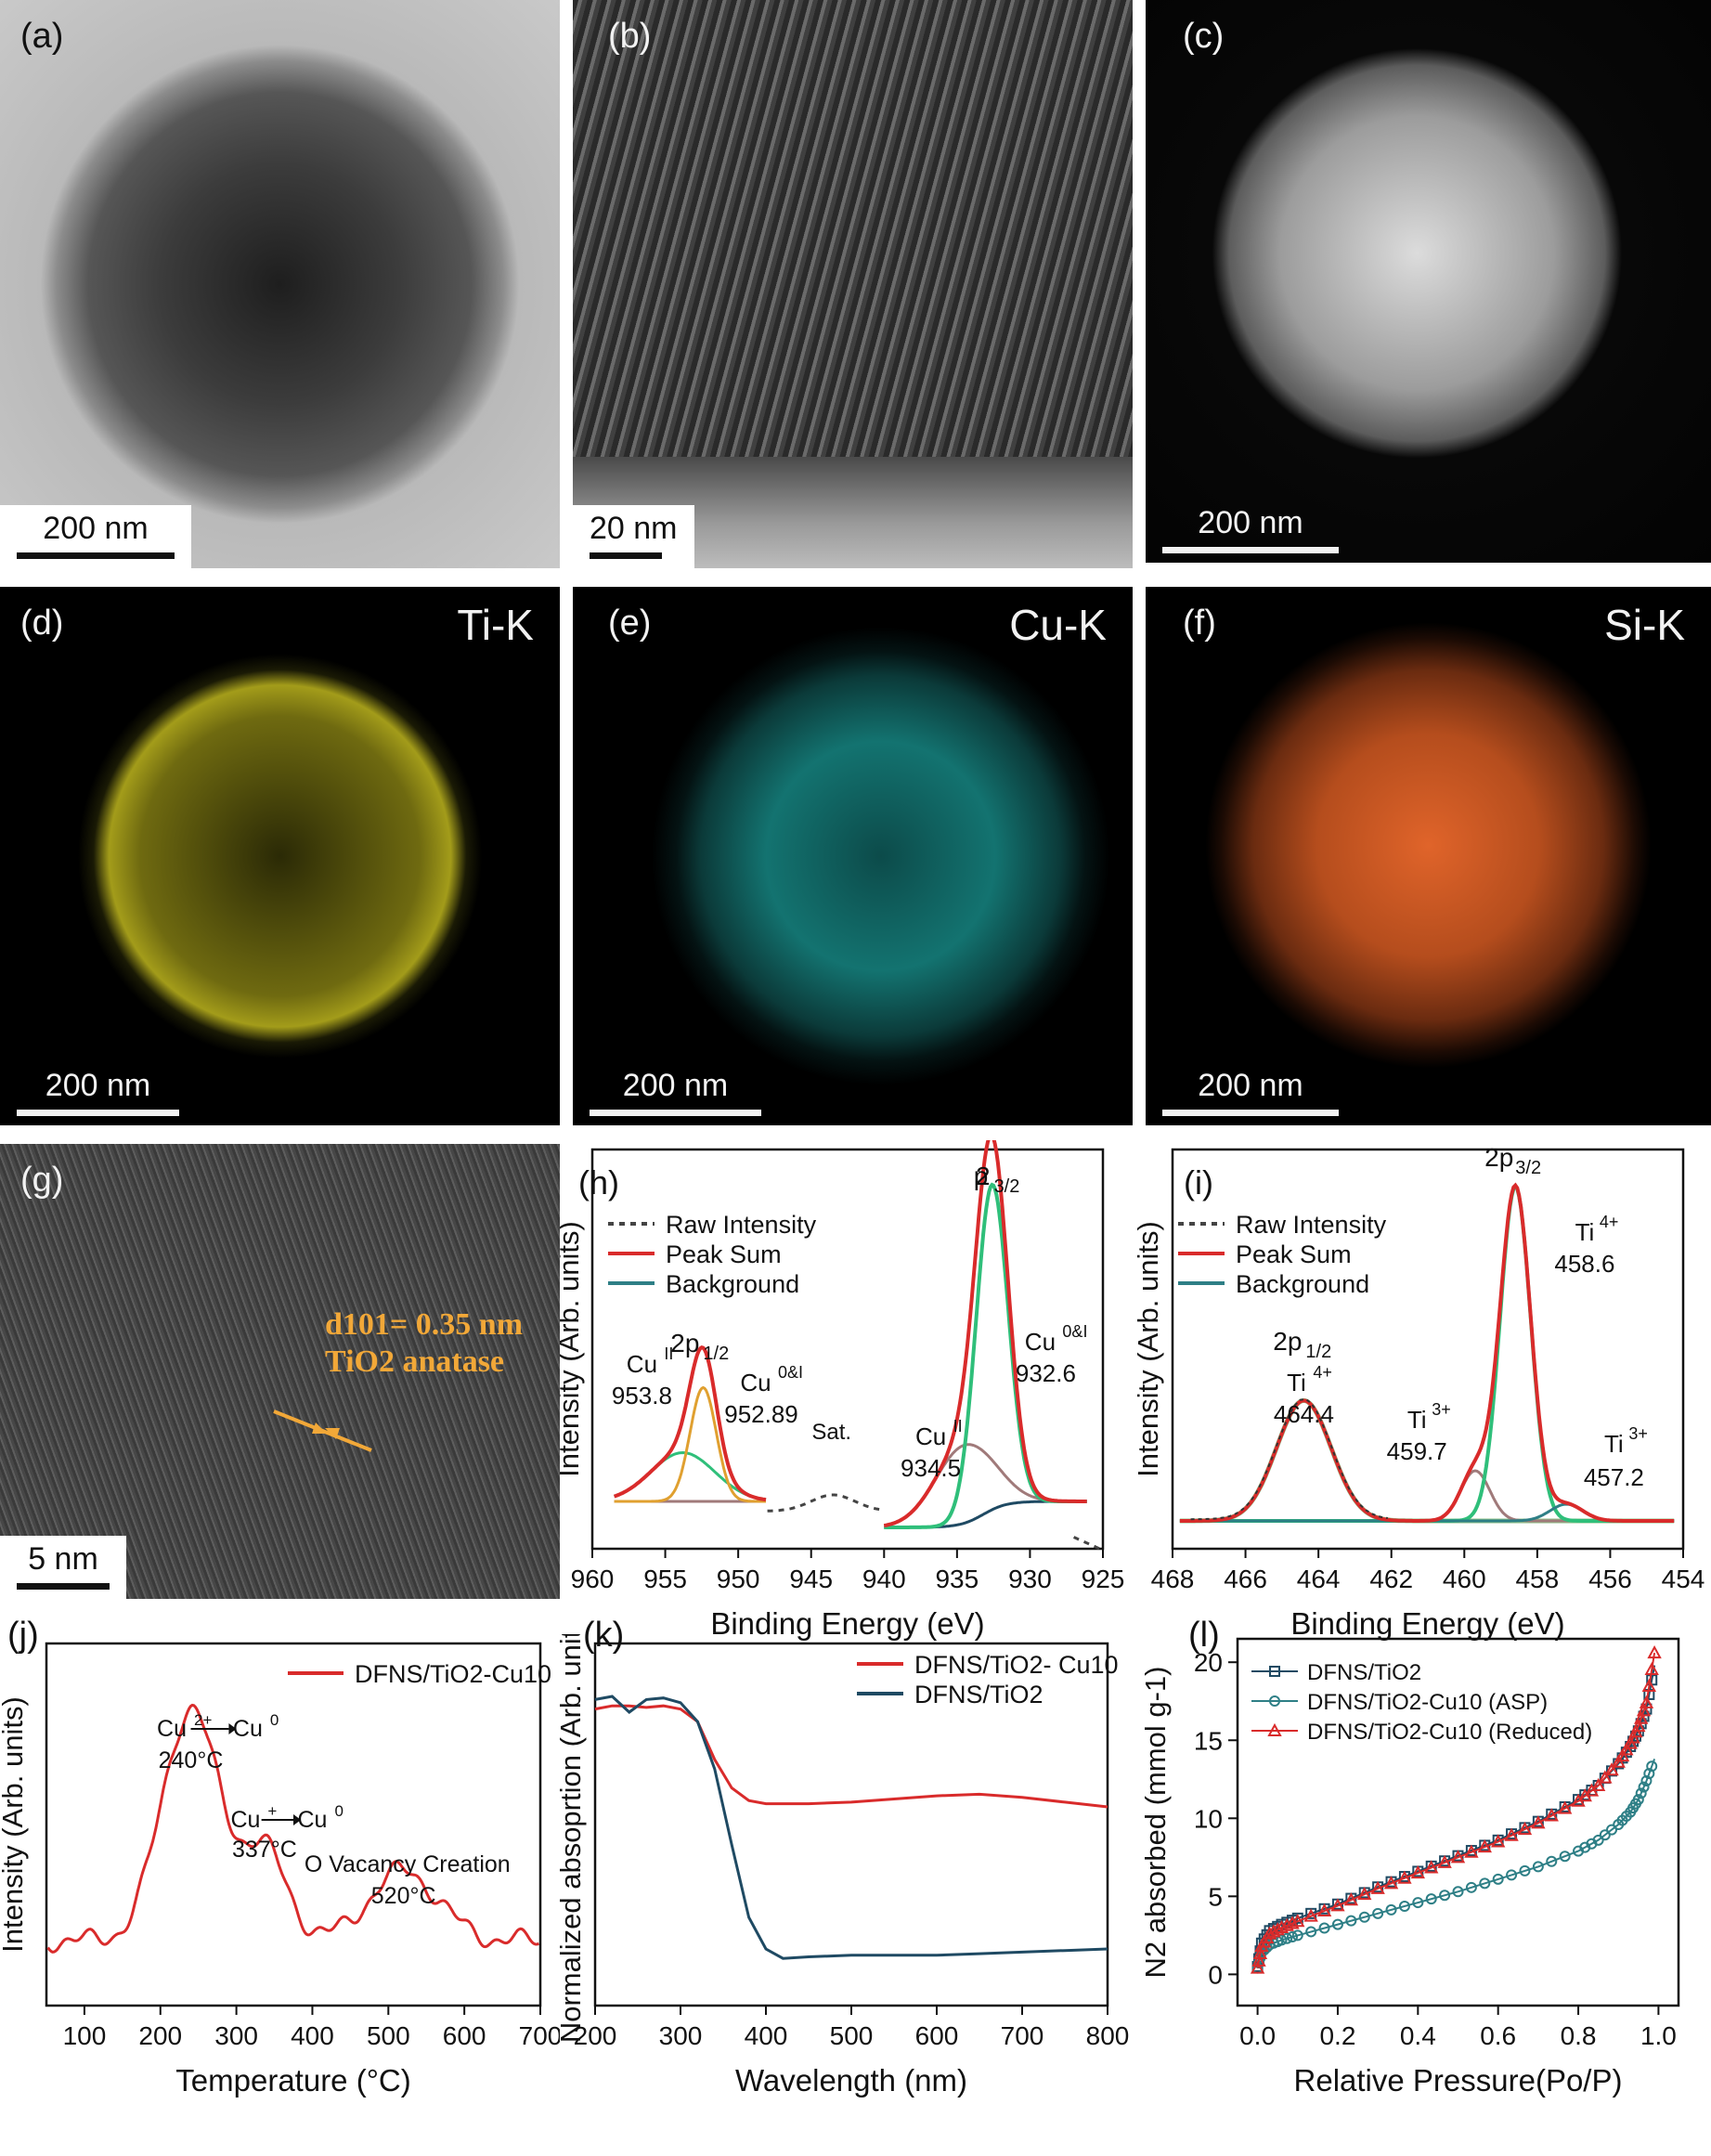  What do you see at coordinates (292, 1828) in the screenshot?
I see `tpr-curve` at bounding box center [292, 1828].